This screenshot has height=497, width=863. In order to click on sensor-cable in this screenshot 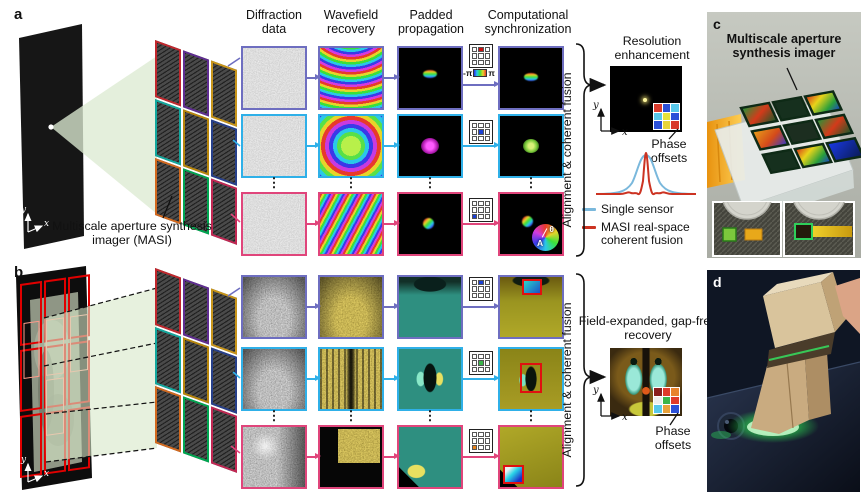, I will do `click(753, 234)`.